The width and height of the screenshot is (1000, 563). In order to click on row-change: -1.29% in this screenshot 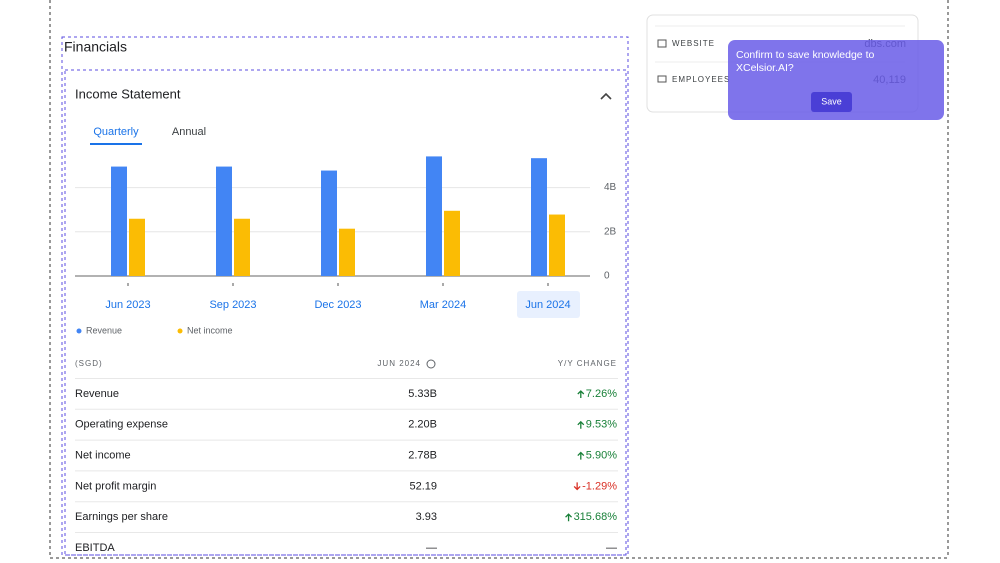, I will do `click(599, 486)`.